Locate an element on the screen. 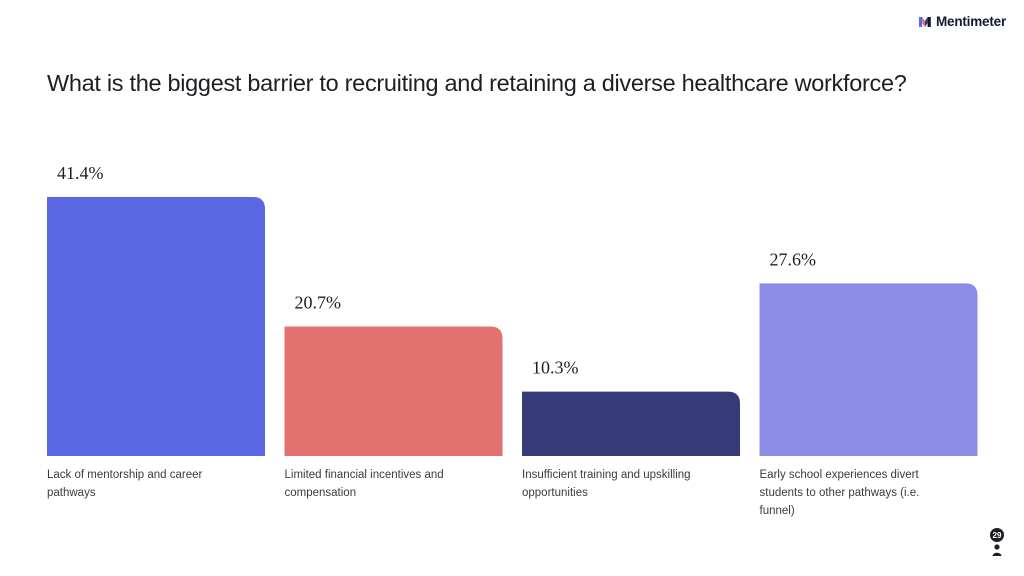 Image resolution: width=1024 pixels, height=576 pixels. participant-count-badge: 29 is located at coordinates (997, 535).